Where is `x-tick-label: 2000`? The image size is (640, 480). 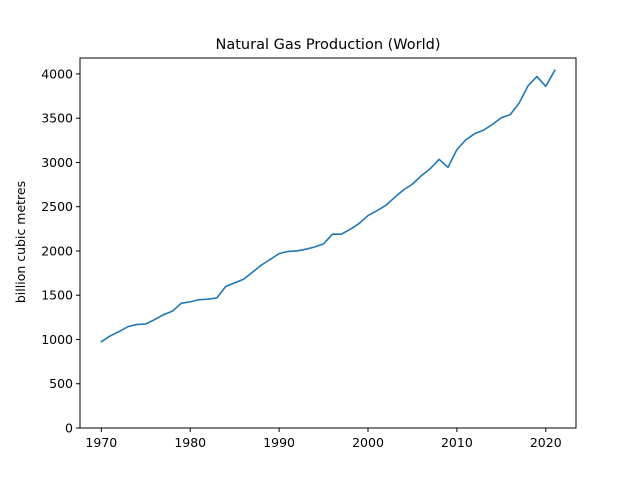
x-tick-label: 2000 is located at coordinates (368, 442).